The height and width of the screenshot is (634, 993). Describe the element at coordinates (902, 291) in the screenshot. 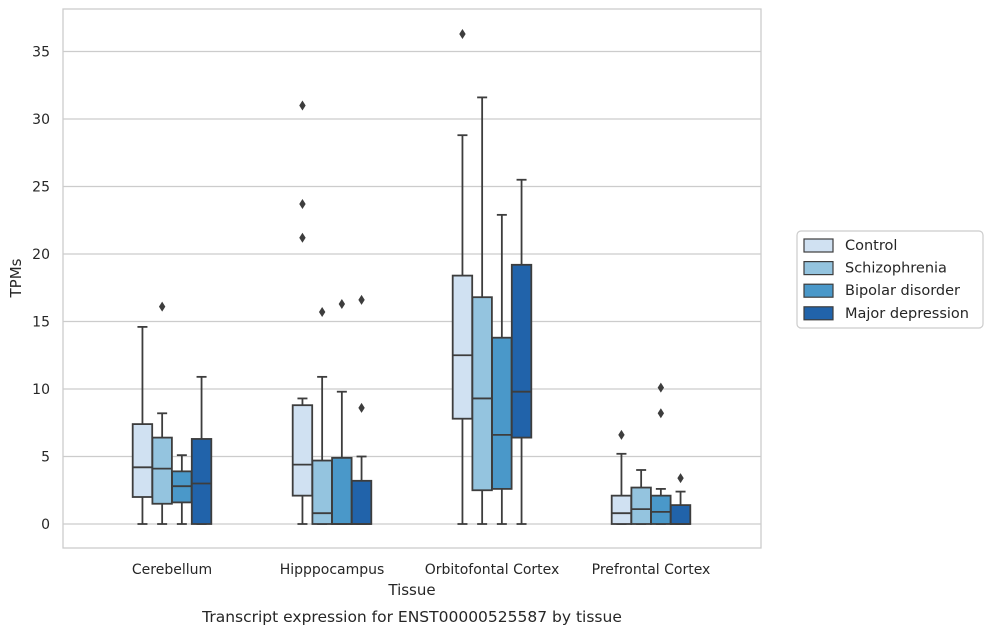

I see `legend-label: Bipolar disorder` at that location.